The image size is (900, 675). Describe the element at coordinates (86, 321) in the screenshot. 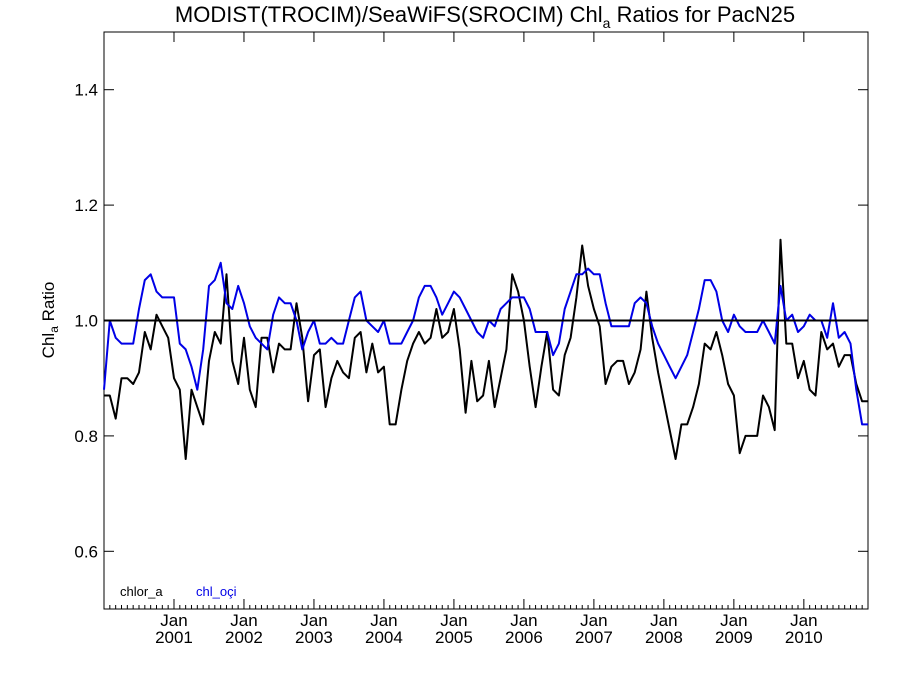

I see `y-tick-label: 1.0` at that location.